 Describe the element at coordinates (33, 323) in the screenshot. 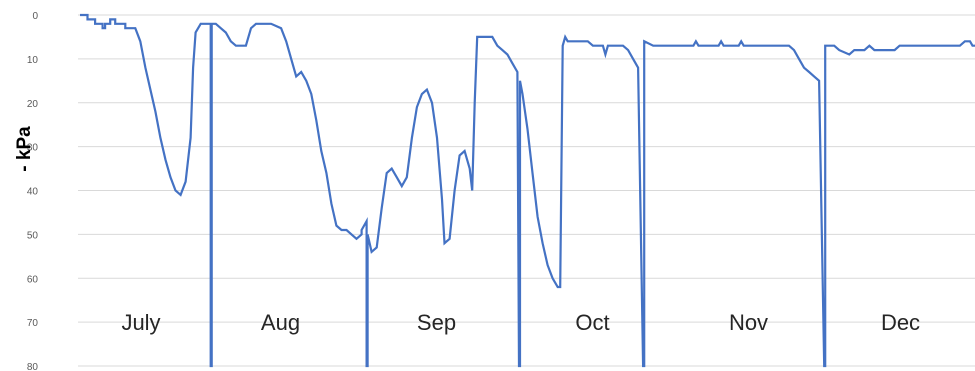

I see `y-tick-label: 70` at that location.